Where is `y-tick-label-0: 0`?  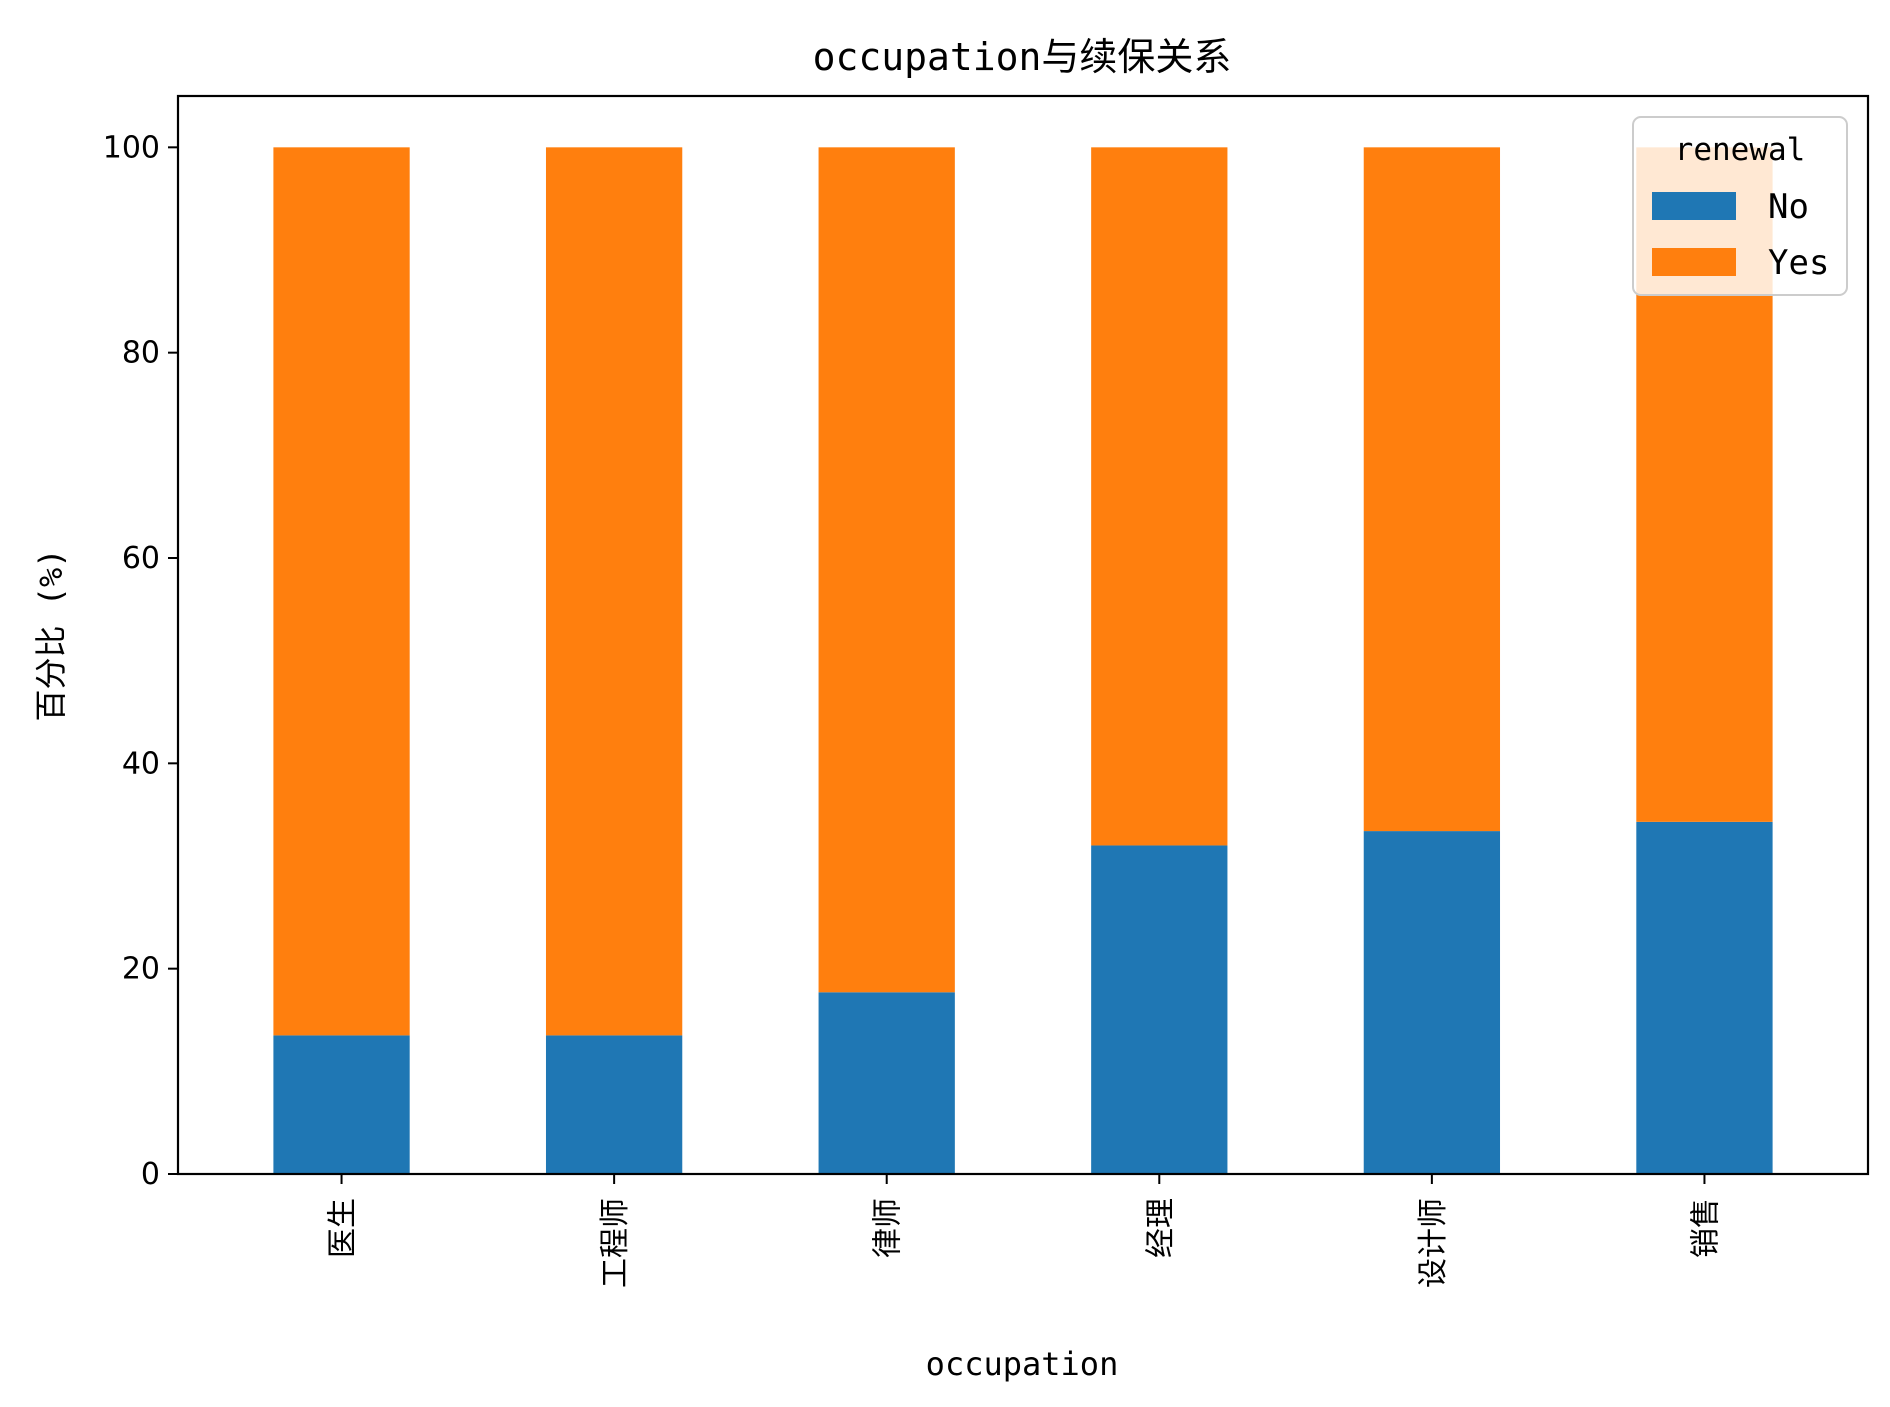 y-tick-label-0: 0 is located at coordinates (150, 1174).